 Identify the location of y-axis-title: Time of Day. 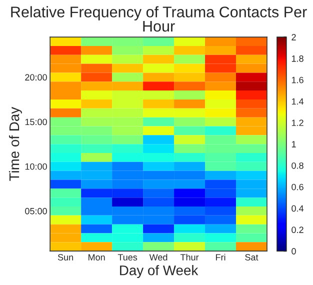
(15, 143).